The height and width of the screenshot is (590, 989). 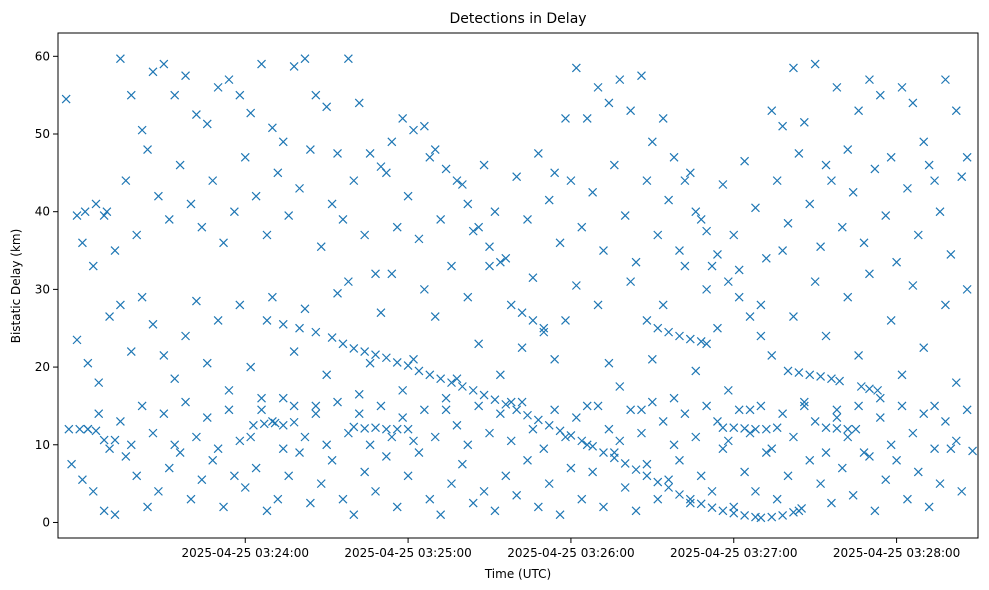 What do you see at coordinates (407, 553) in the screenshot?
I see `x-tick-label: 2025-04-25 03:25:00` at bounding box center [407, 553].